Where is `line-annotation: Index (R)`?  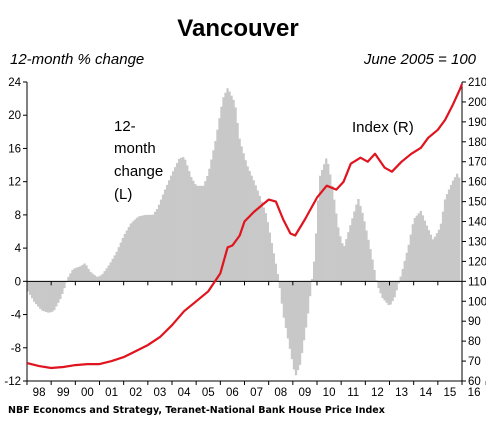
line-annotation: Index (R) is located at coordinates (383, 127).